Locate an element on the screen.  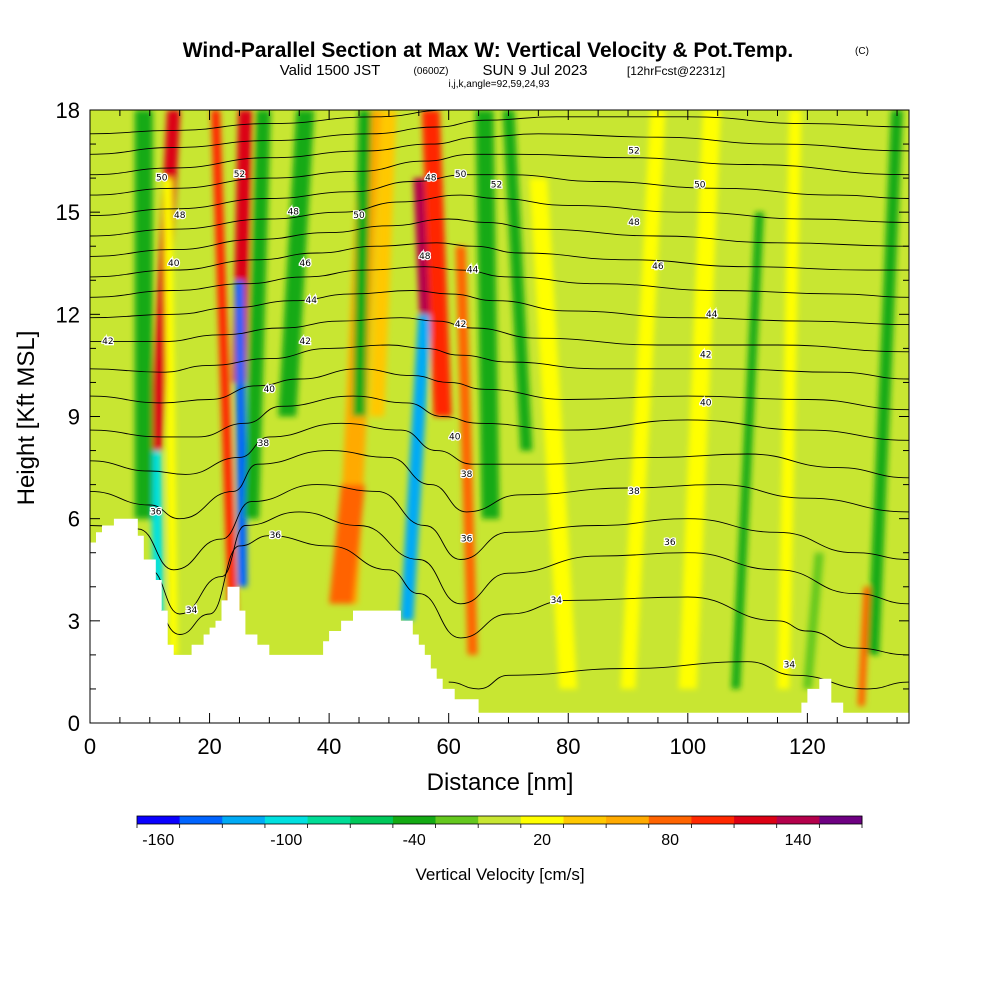
y-tick-label: 6 is located at coordinates (74, 519).